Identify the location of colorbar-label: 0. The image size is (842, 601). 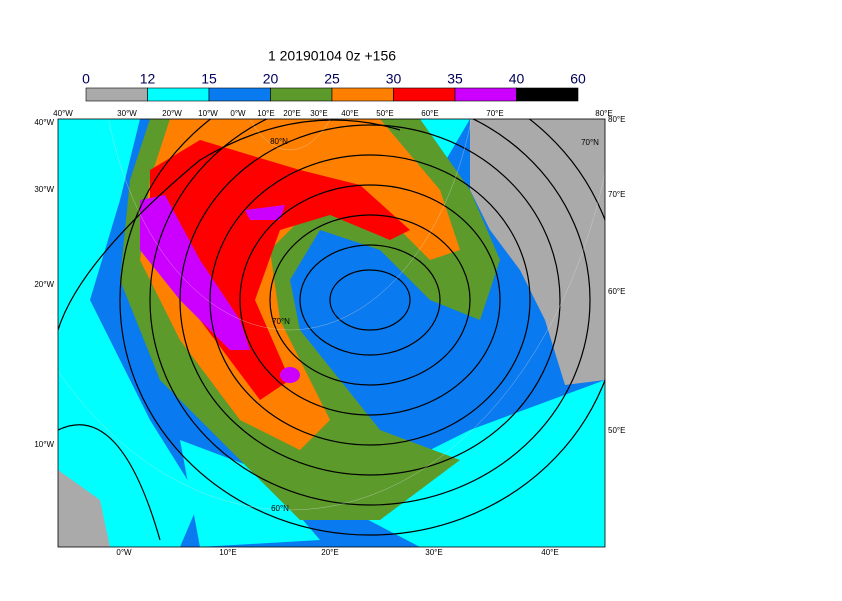
(86, 79).